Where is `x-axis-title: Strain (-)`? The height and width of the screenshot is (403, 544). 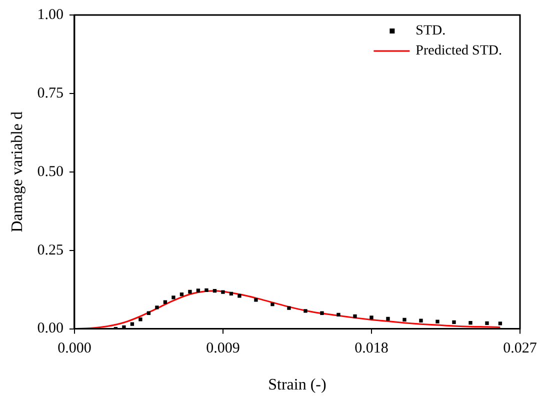
x-axis-title: Strain (-) is located at coordinates (297, 385).